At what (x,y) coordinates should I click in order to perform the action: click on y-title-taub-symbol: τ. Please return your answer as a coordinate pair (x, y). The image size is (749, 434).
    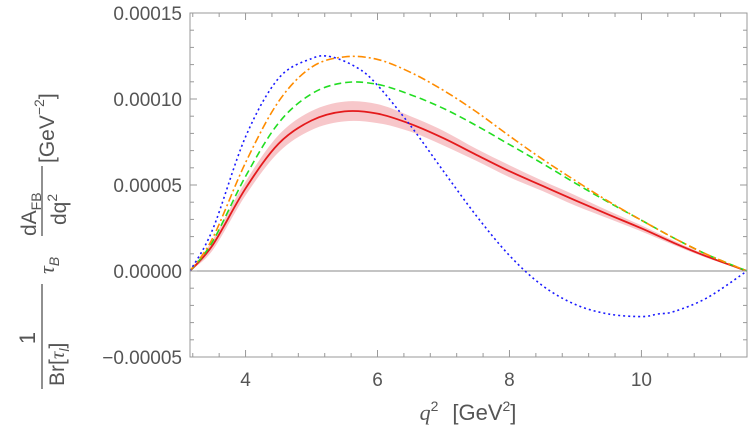
    Looking at the image, I should click on (46, 269).